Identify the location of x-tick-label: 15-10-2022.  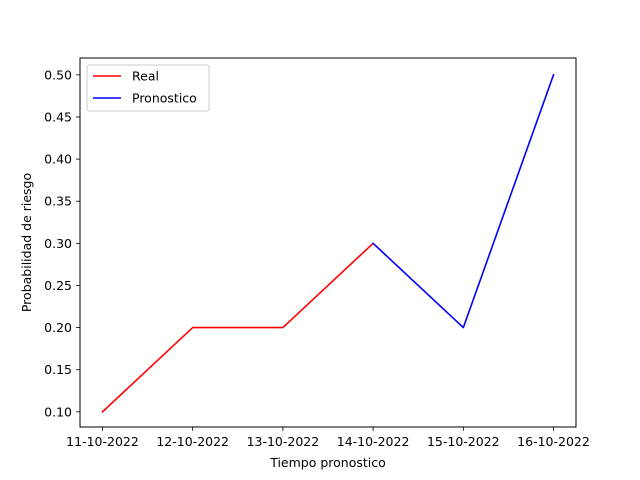
(463, 441).